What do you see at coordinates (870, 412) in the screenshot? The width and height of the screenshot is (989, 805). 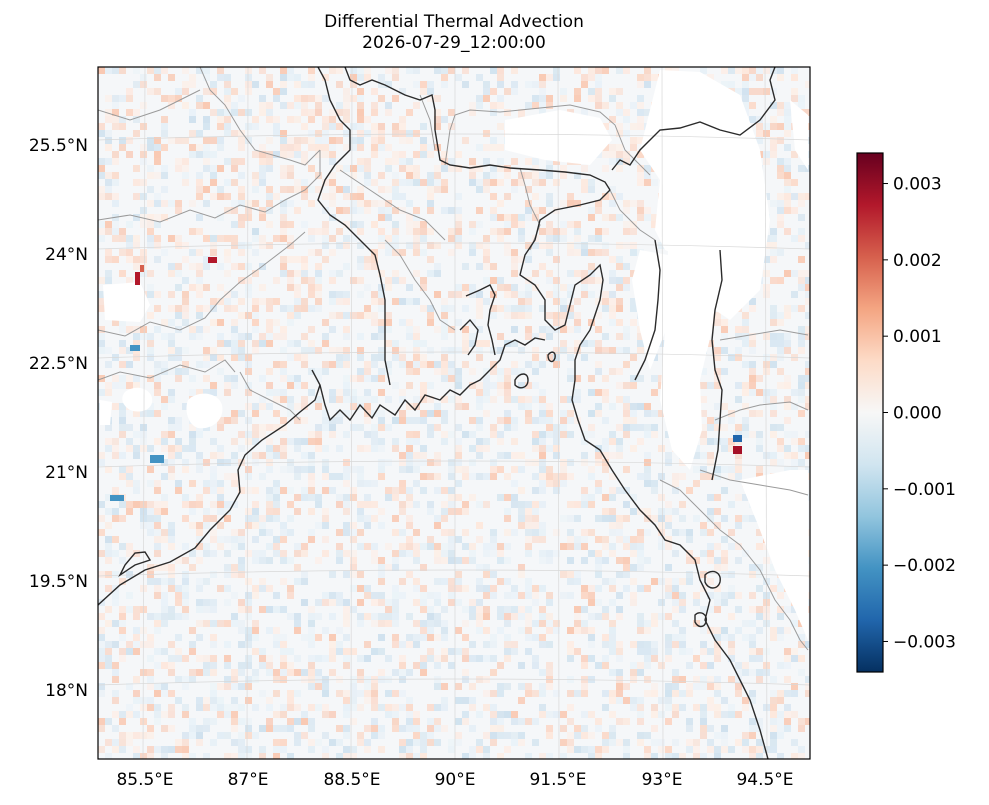 I see `colorbar-gradient` at bounding box center [870, 412].